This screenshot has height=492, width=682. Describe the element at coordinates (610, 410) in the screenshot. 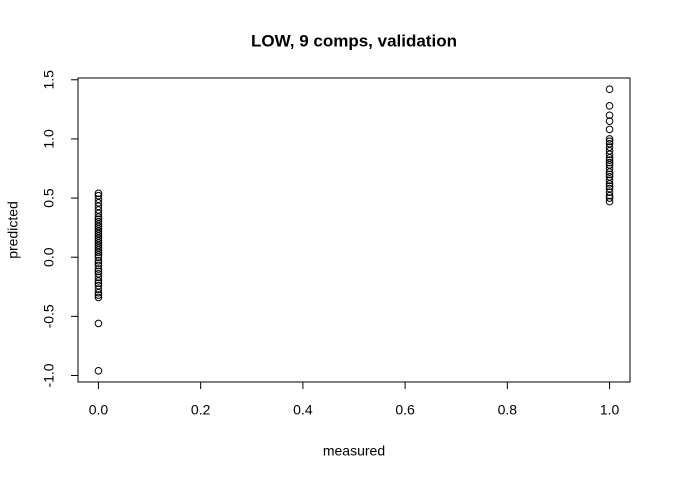

I see `x-tick-label: 1.0` at that location.